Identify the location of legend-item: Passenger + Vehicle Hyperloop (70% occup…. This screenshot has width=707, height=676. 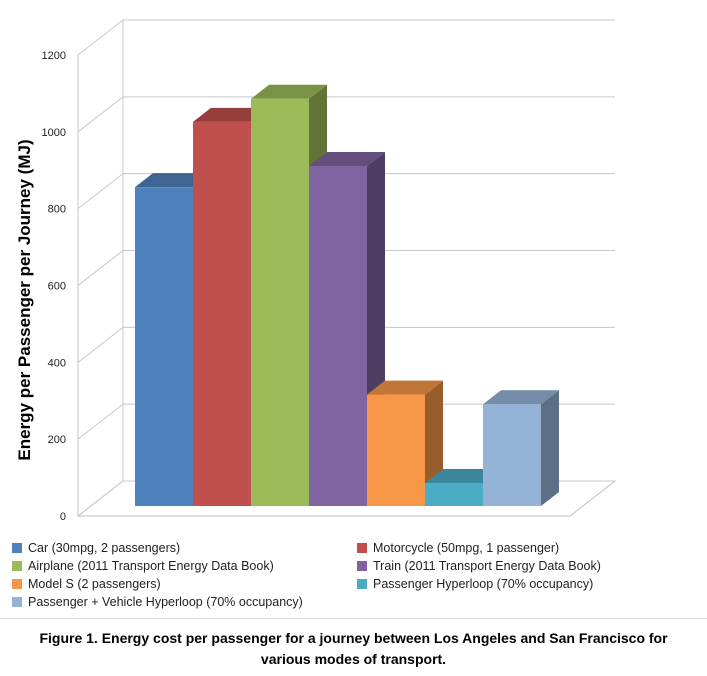
(157, 602).